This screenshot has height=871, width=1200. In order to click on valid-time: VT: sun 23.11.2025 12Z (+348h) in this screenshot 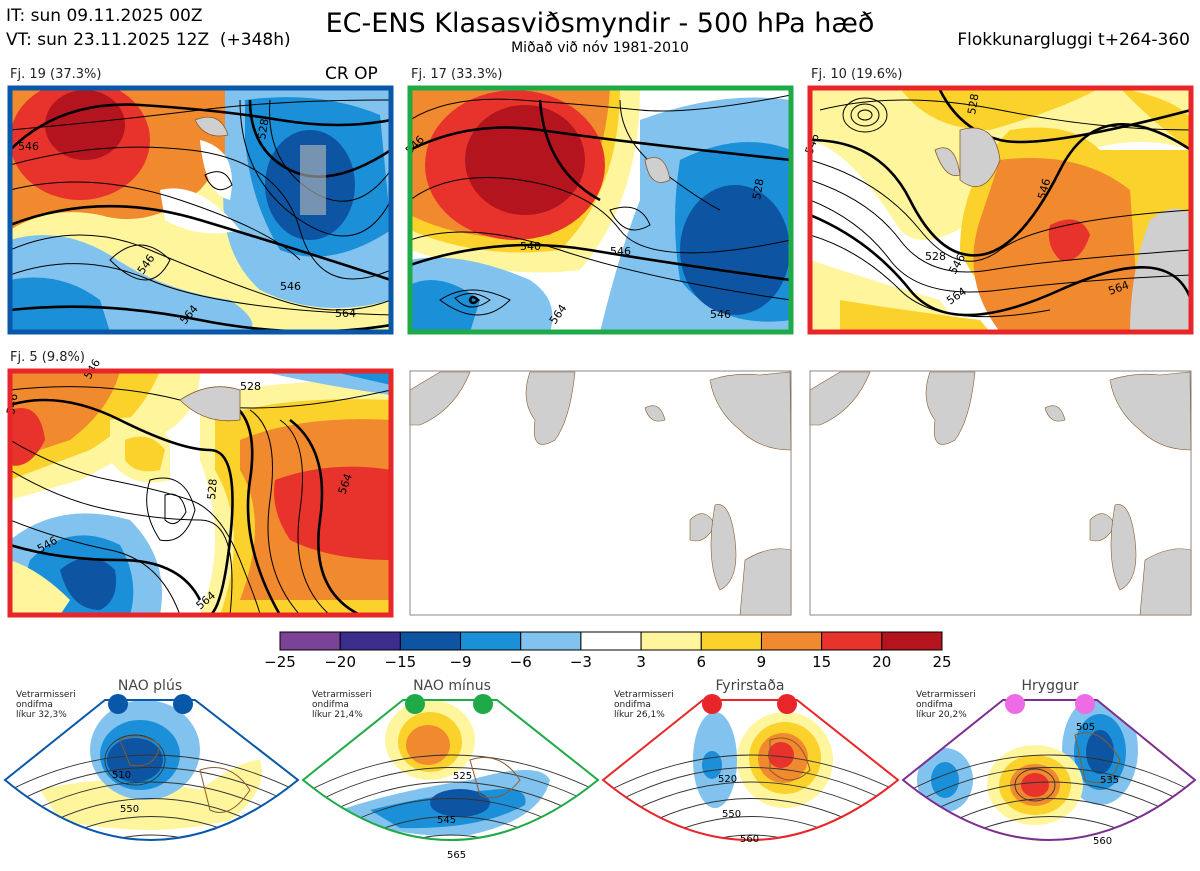, I will do `click(148, 40)`.